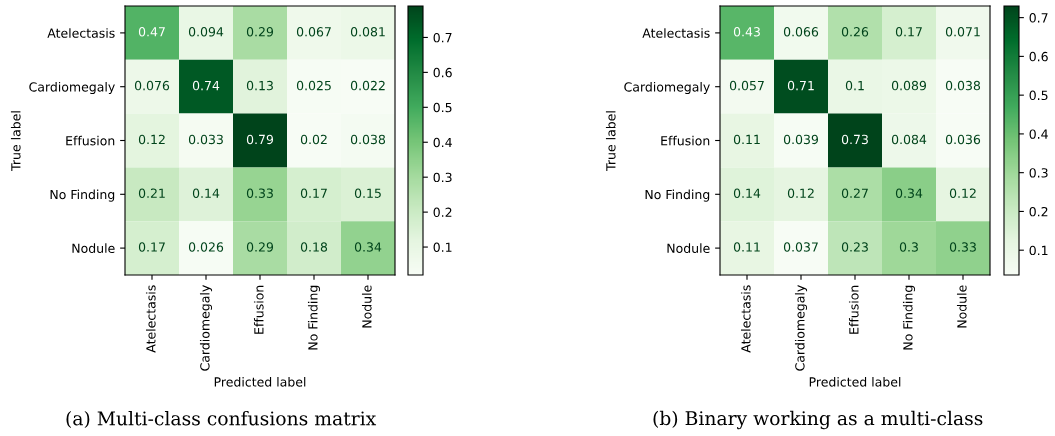 This screenshot has height=436, width=1055. I want to click on text: (b) Binary working as a multi-class, so click(818, 420).